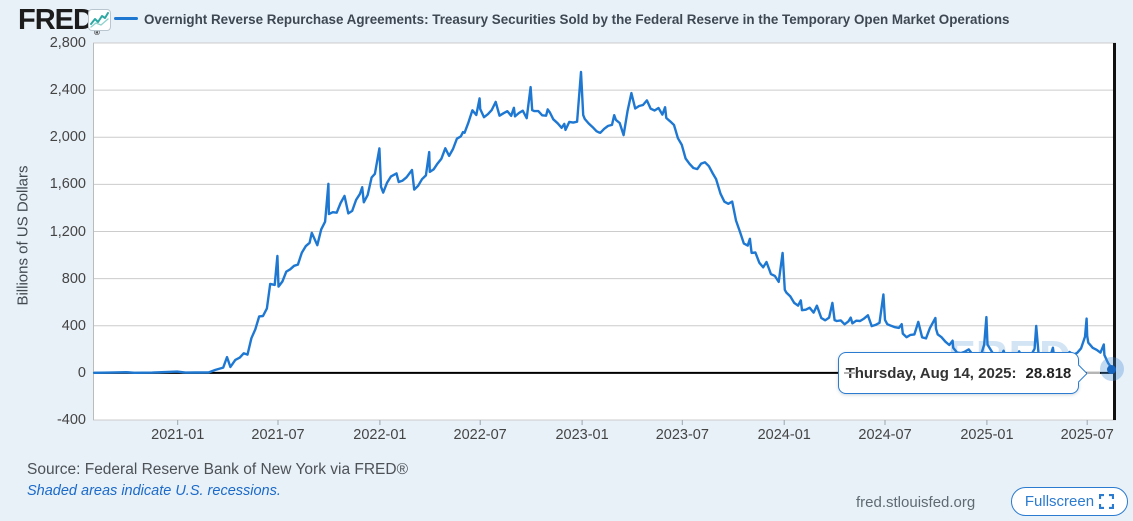 This screenshot has width=1133, height=521. I want to click on fullscreen-button: Fullscreen, so click(1069, 501).